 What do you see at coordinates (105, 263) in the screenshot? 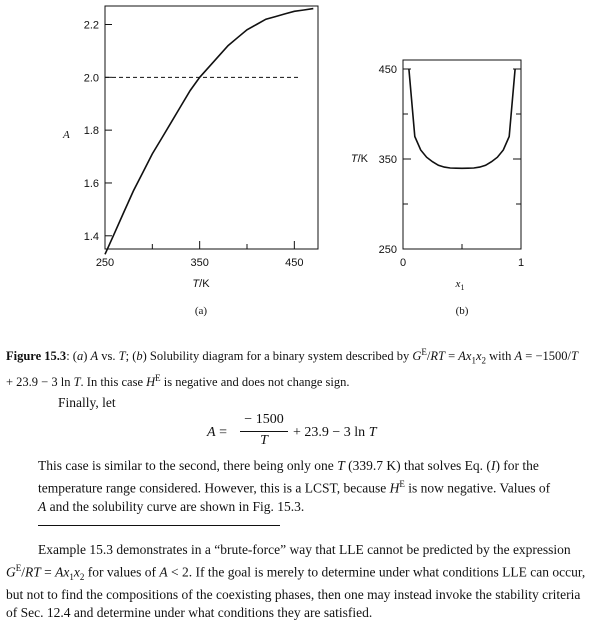
I see `x-tick-label-a-0: 250` at bounding box center [105, 263].